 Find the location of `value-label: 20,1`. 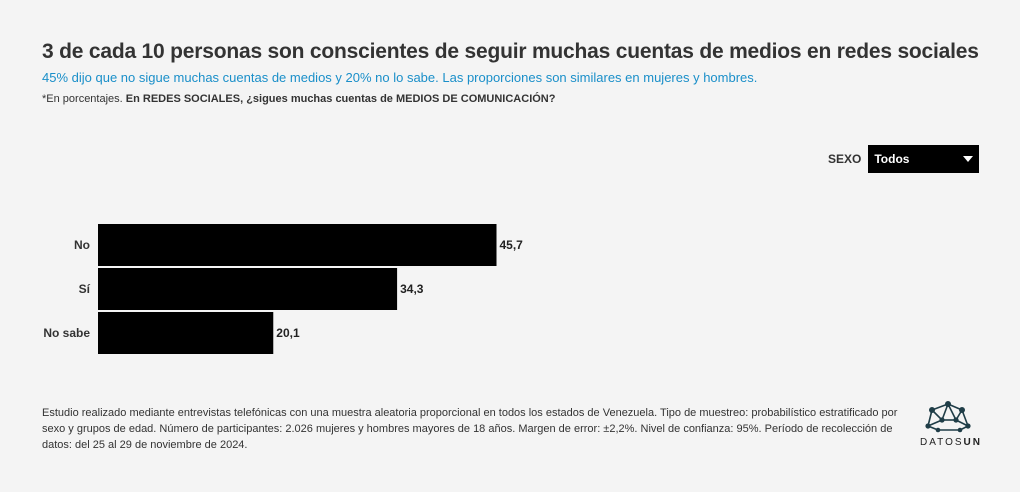

value-label: 20,1 is located at coordinates (288, 333).